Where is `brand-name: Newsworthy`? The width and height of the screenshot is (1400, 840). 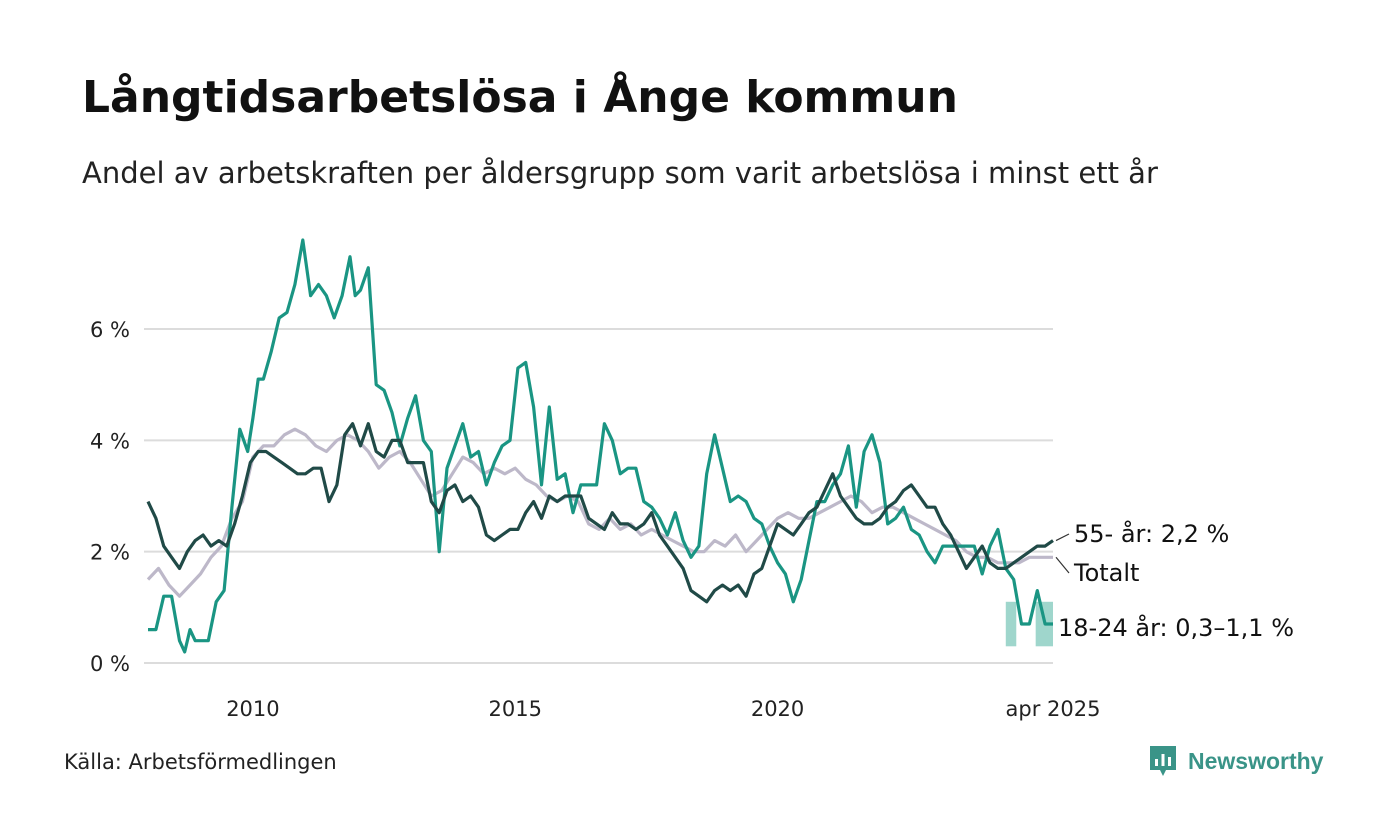
brand-name: Newsworthy is located at coordinates (1256, 760).